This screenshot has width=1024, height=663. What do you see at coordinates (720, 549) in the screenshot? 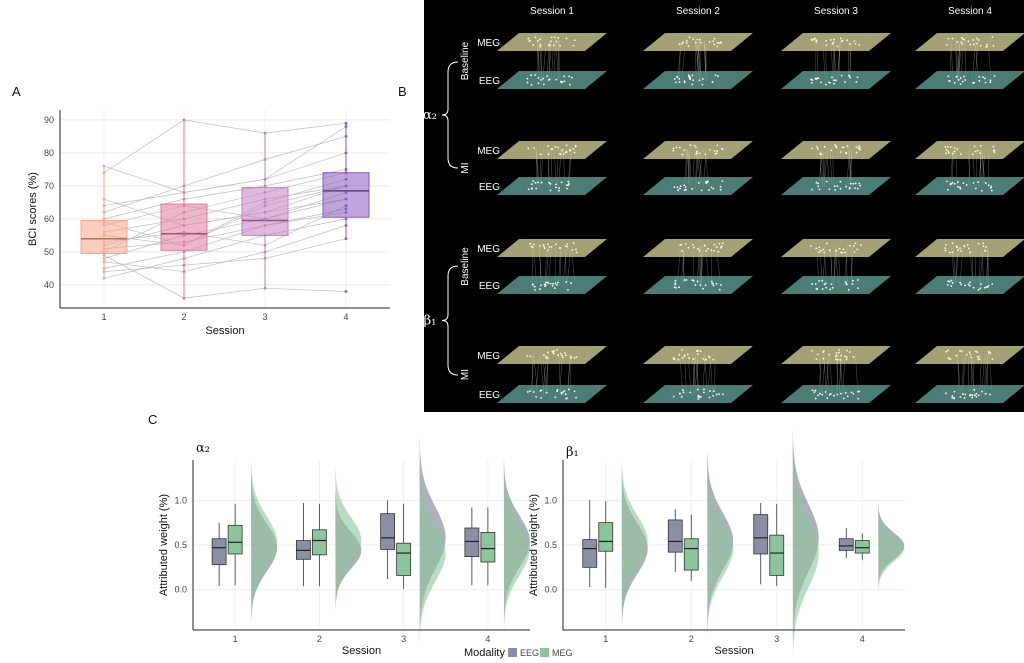
I see `density-meg-s2` at bounding box center [720, 549].